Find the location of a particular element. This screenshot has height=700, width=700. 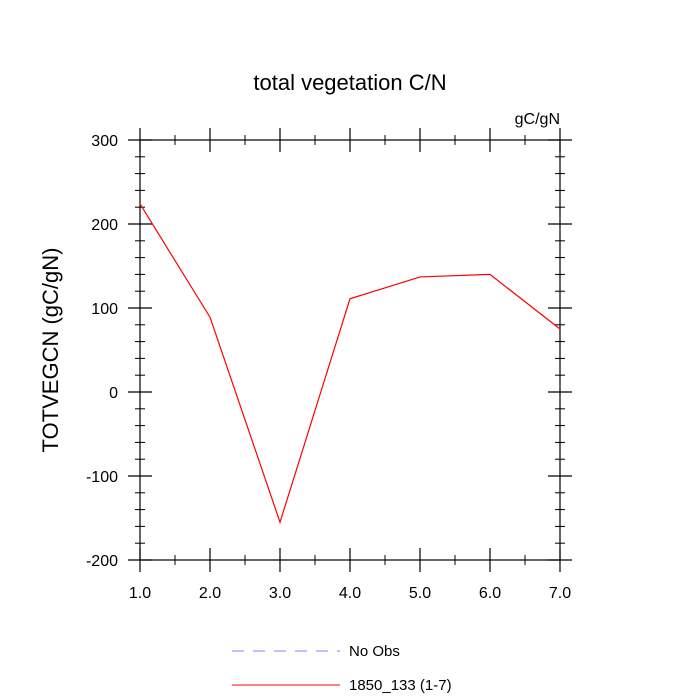

x-tick-label: 3.0 is located at coordinates (280, 593).